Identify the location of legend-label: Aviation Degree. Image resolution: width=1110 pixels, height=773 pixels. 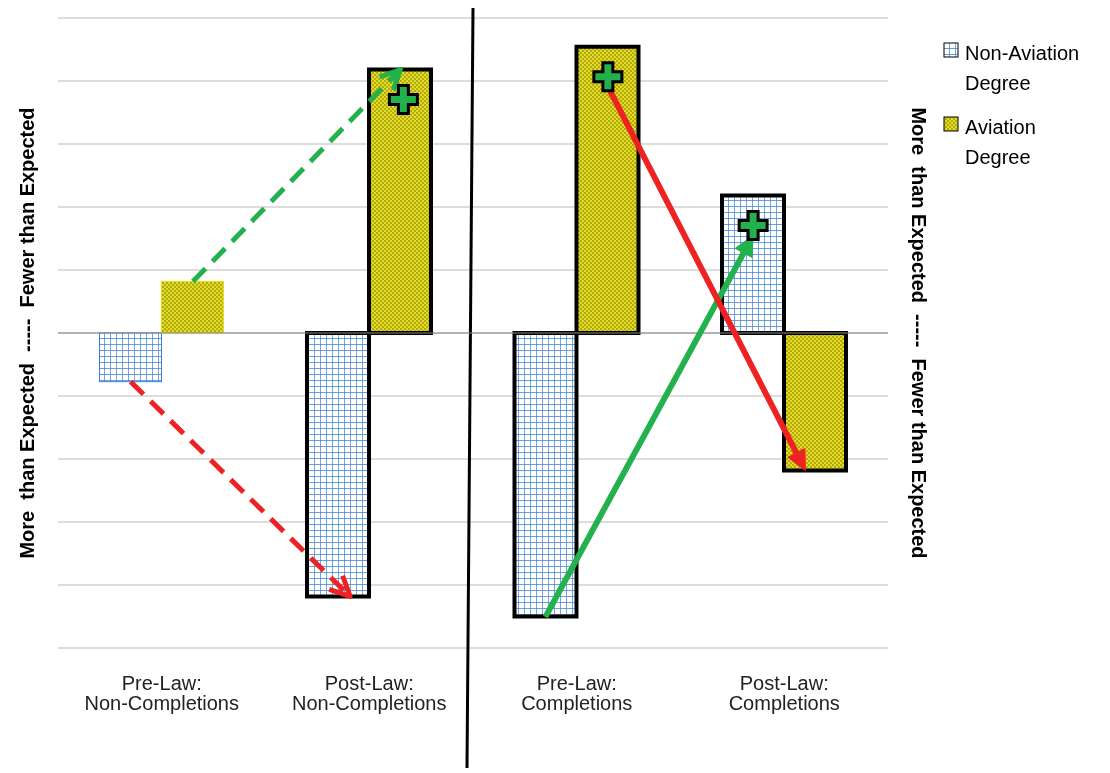
(1001, 142).